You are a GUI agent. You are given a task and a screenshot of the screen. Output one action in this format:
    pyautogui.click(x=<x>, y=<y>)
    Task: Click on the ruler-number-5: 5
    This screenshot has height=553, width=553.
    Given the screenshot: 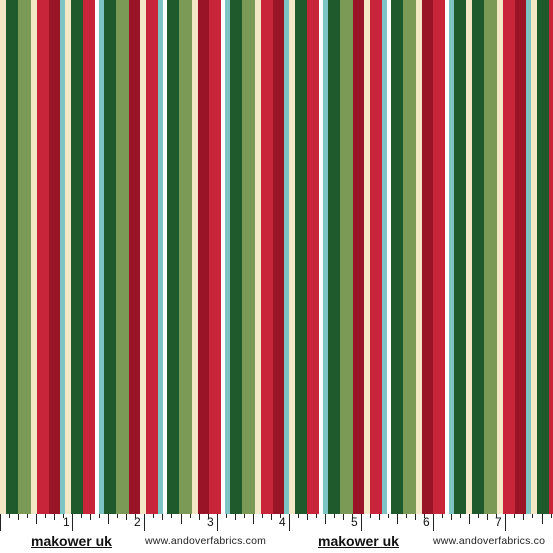 What is the action you would take?
    pyautogui.click(x=354, y=522)
    